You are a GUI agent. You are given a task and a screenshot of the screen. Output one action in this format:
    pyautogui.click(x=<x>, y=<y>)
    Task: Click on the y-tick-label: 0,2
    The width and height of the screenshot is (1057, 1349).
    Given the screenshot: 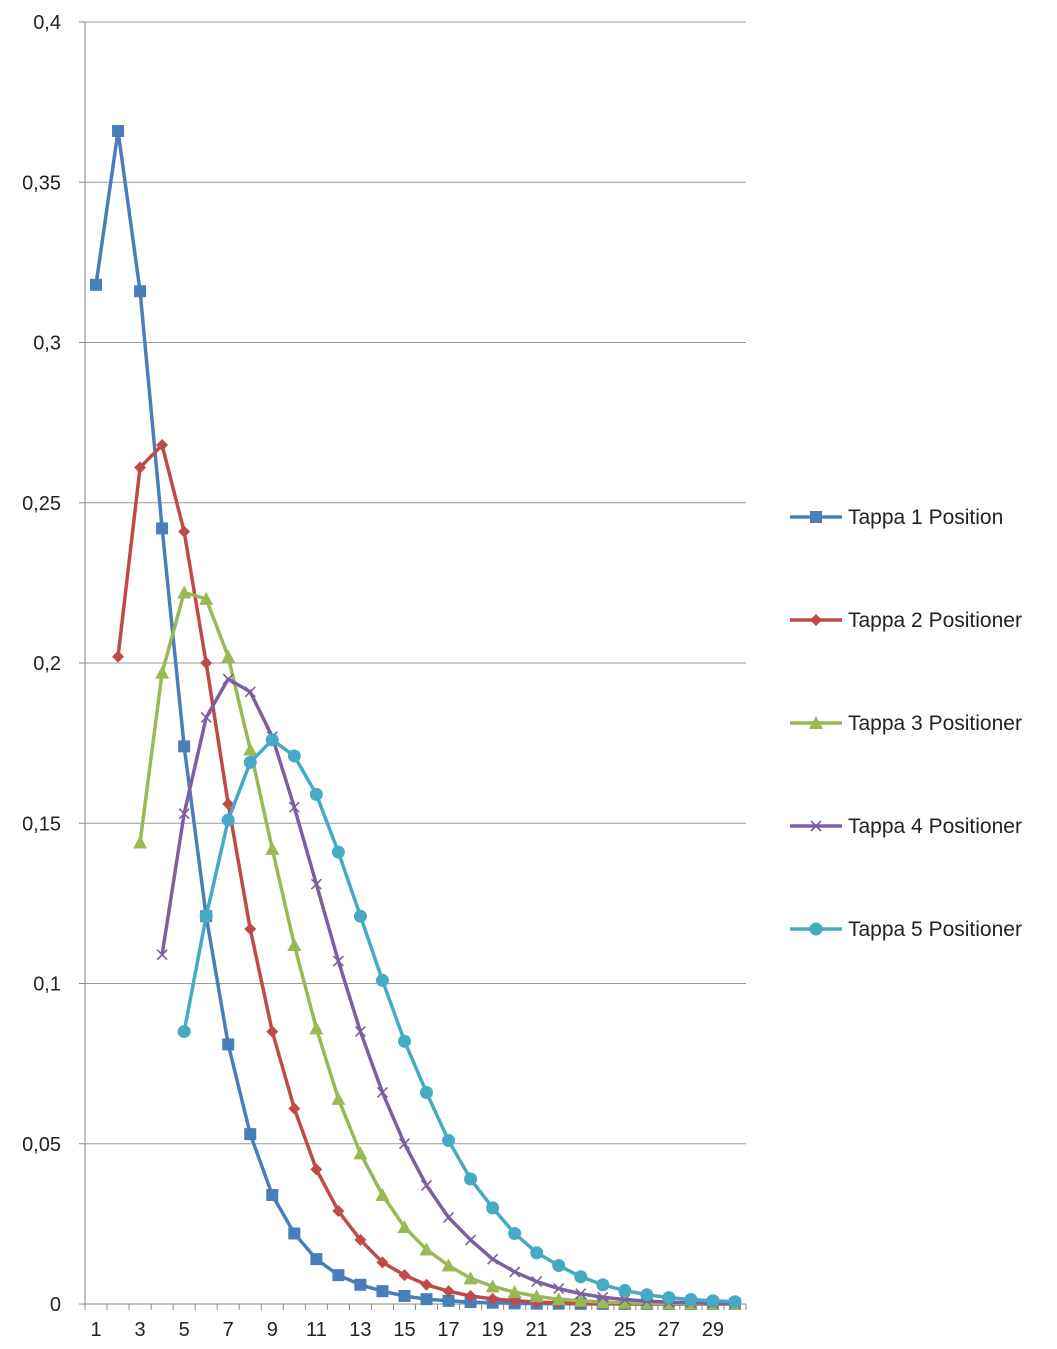 What is the action you would take?
    pyautogui.click(x=47, y=664)
    